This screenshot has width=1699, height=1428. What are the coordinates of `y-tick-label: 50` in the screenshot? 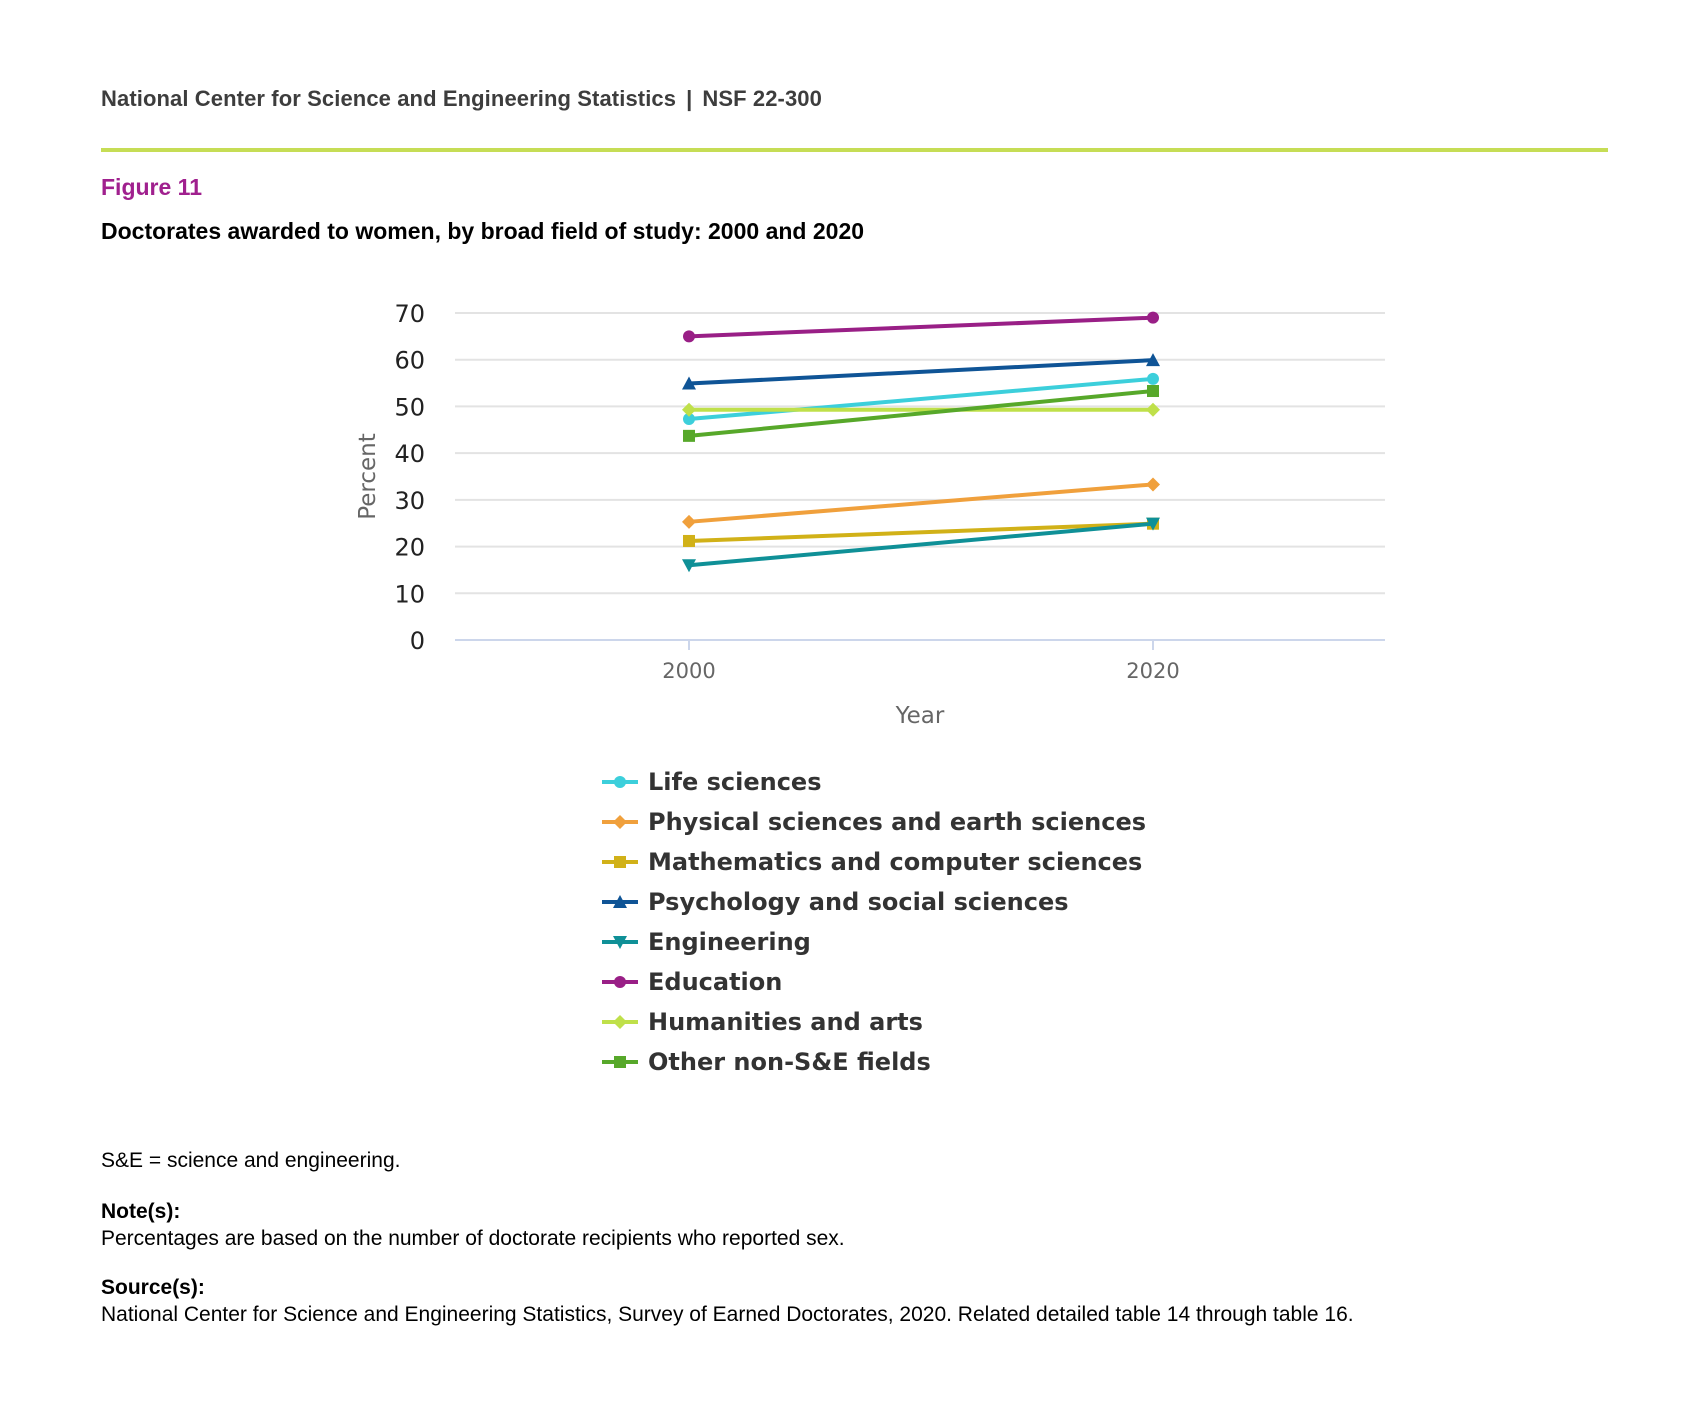 It's located at (409, 407).